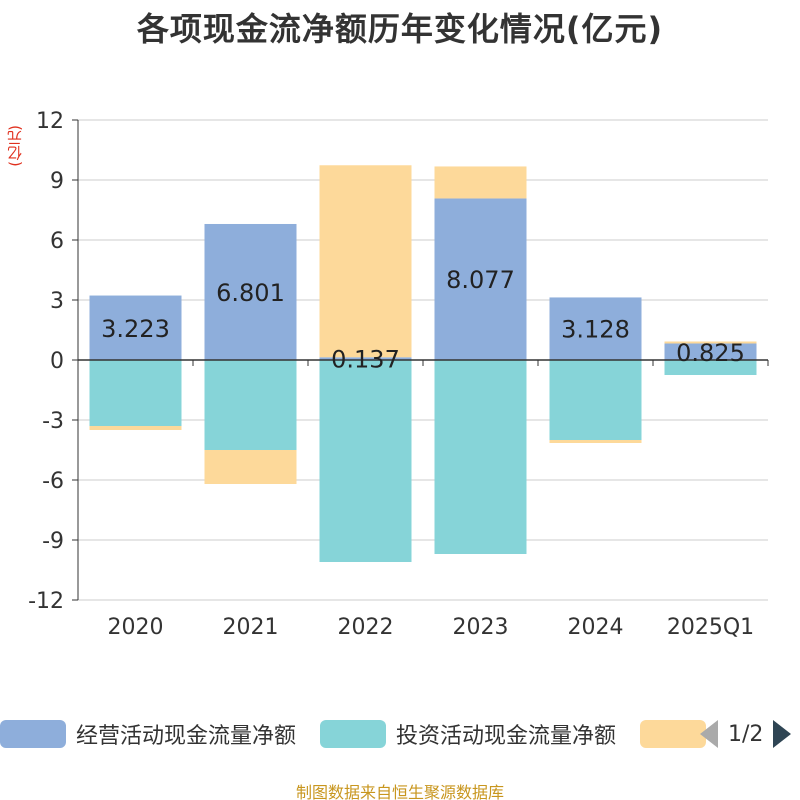  I want to click on data-label: 0.825, so click(710, 353).